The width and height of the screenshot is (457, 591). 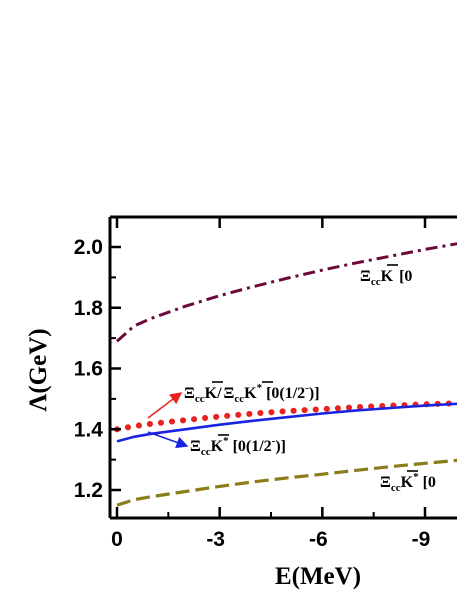 What do you see at coordinates (89, 308) in the screenshot?
I see `y-tick-label: 1.8` at bounding box center [89, 308].